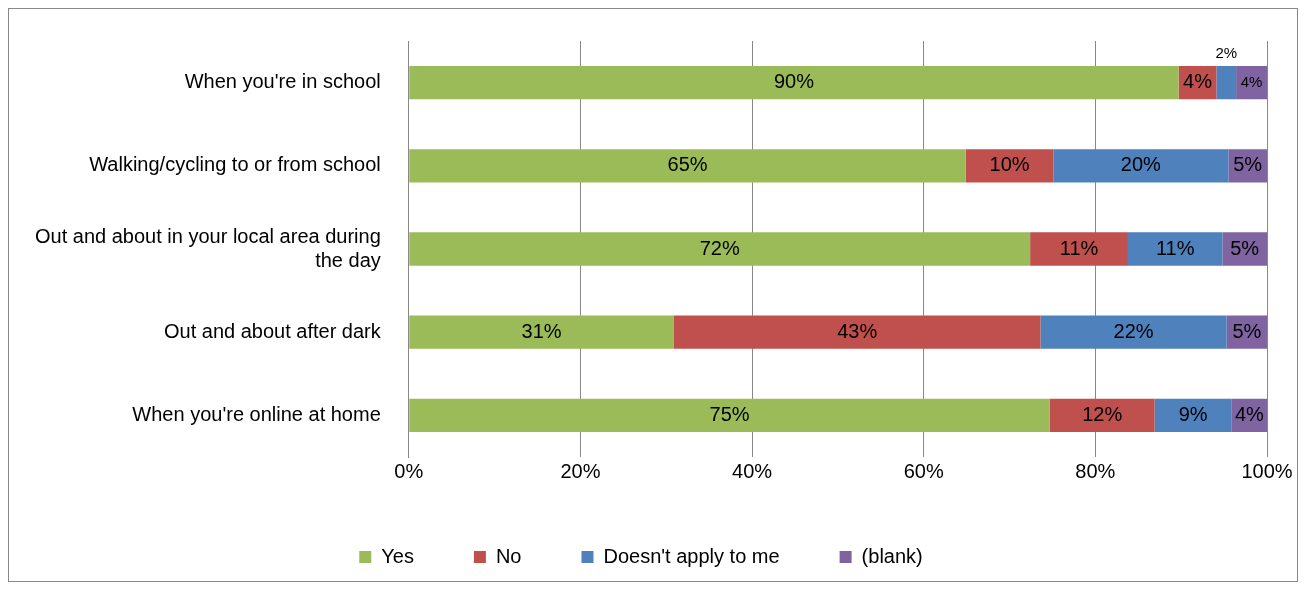 The height and width of the screenshot is (590, 1306). What do you see at coordinates (691, 555) in the screenshot?
I see `legend-label: Doesn't apply to me` at bounding box center [691, 555].